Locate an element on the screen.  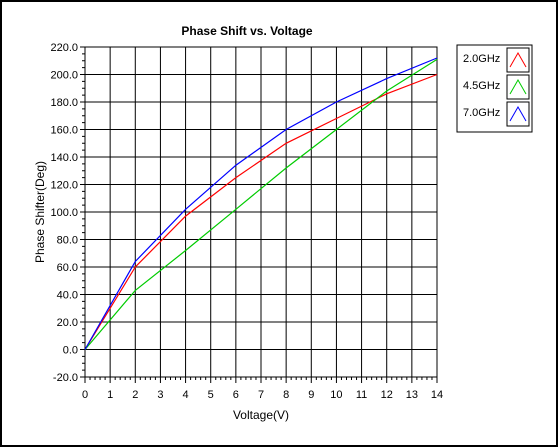
chart-title: Phase Shift vs. Voltage is located at coordinates (246, 31).